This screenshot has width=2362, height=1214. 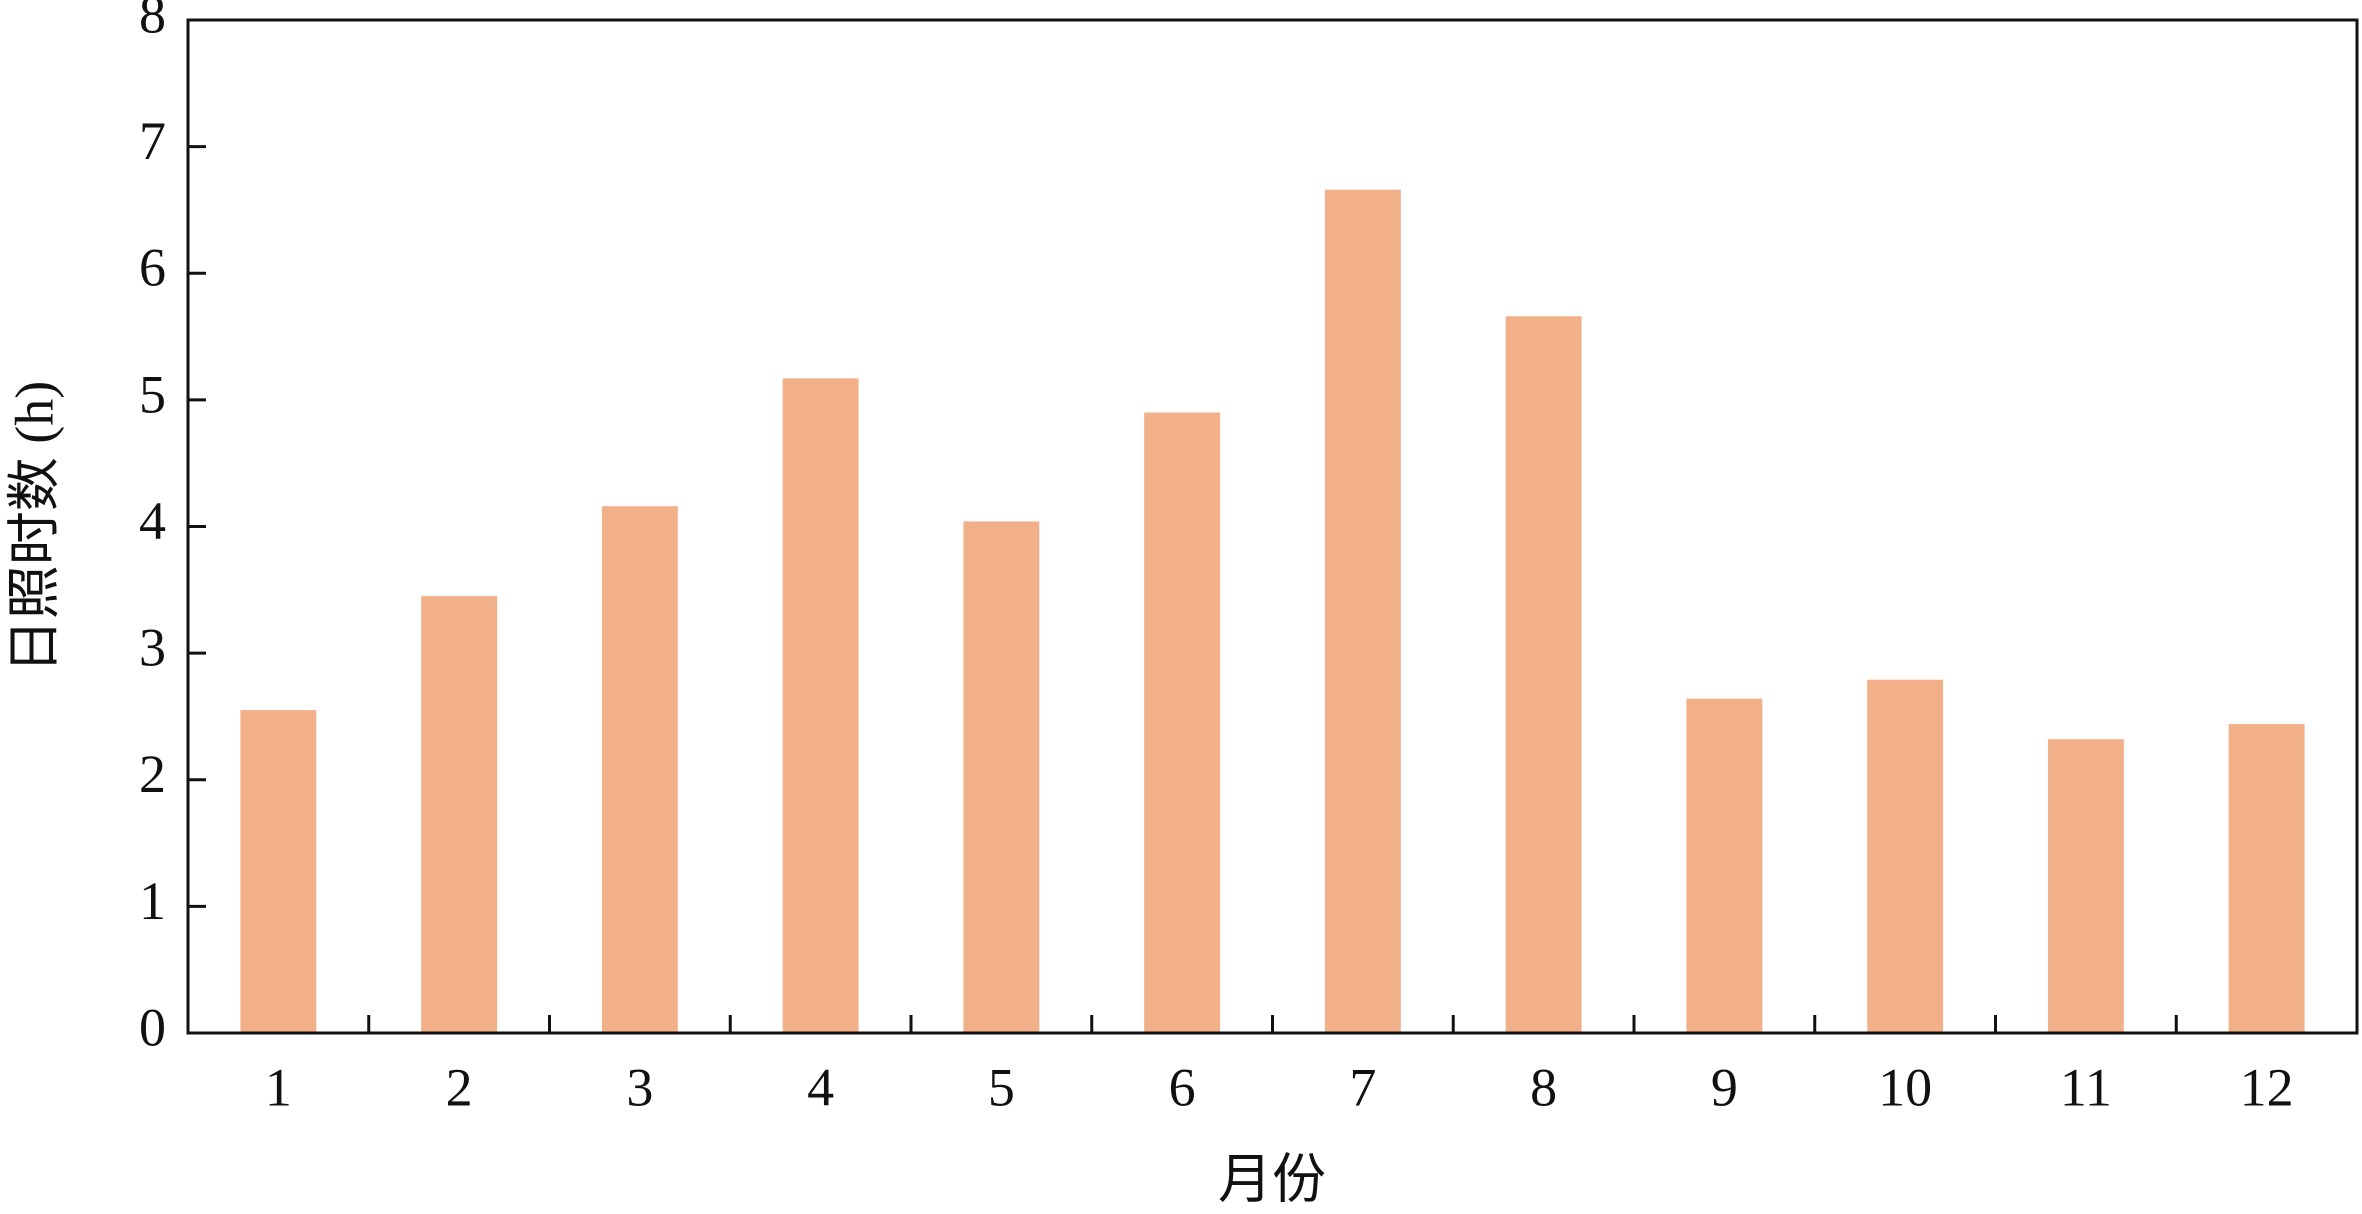 What do you see at coordinates (152, 521) in the screenshot?
I see `y-tick-label: 4` at bounding box center [152, 521].